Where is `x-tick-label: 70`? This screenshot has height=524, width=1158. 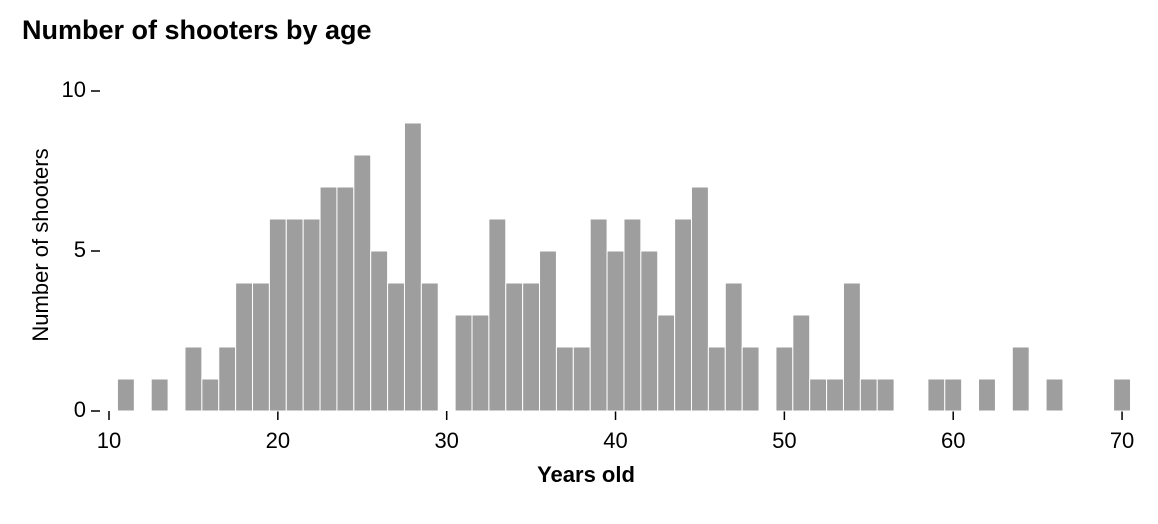
x-tick-label: 70 is located at coordinates (1122, 440).